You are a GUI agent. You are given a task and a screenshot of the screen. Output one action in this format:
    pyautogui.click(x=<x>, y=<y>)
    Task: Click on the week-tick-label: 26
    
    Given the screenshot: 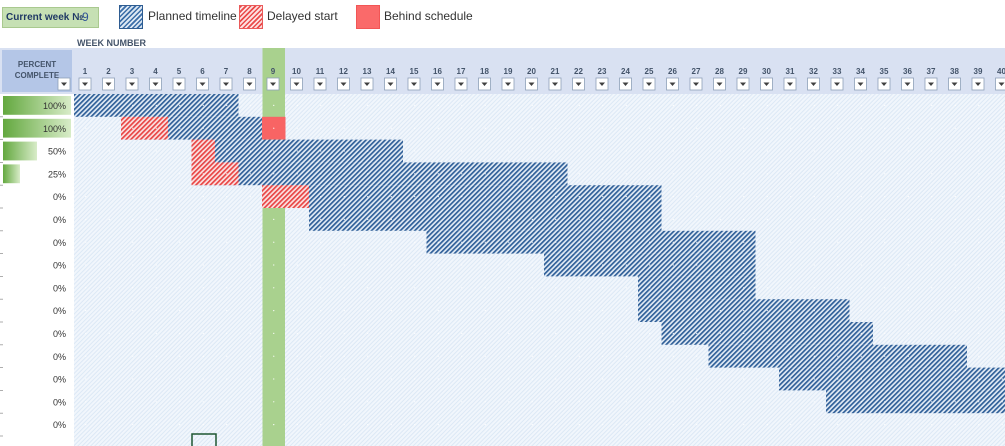 What is the action you would take?
    pyautogui.click(x=672, y=71)
    